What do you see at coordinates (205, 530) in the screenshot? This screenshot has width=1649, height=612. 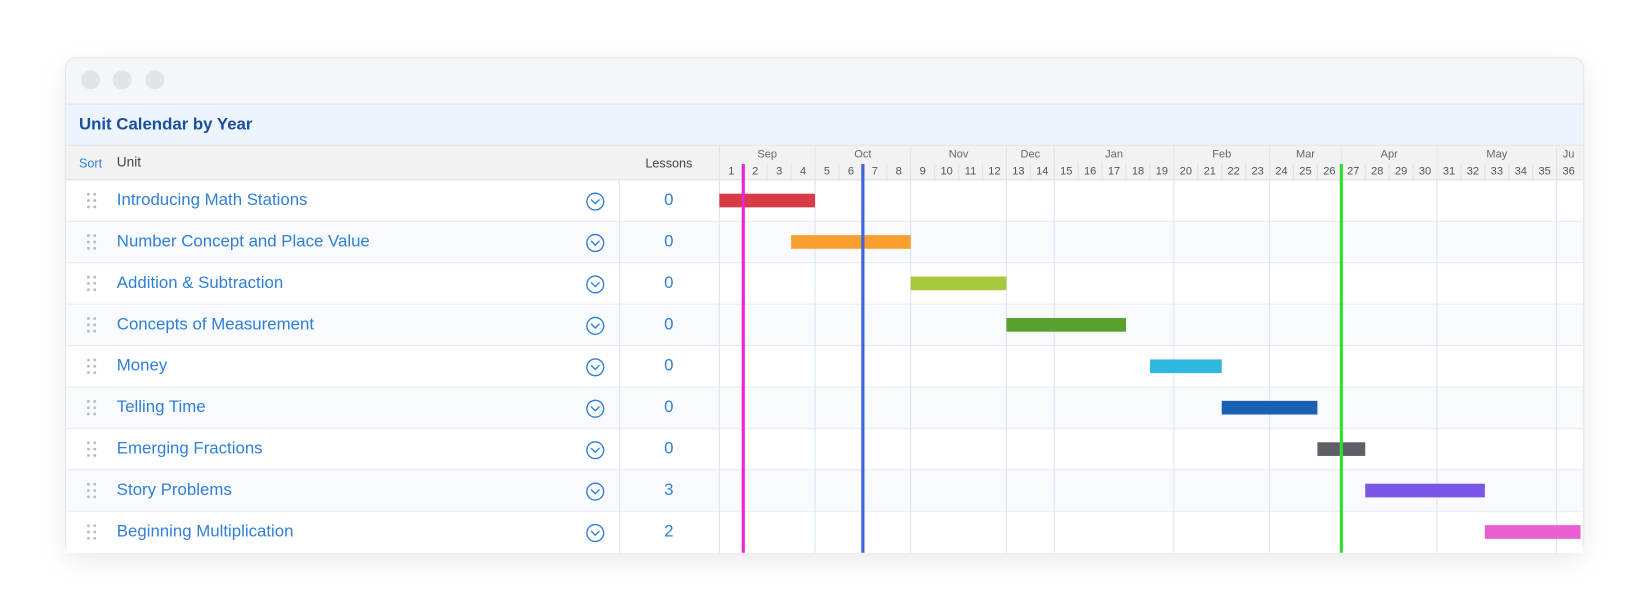 I see `unit-name: Beginning Multiplication` at bounding box center [205, 530].